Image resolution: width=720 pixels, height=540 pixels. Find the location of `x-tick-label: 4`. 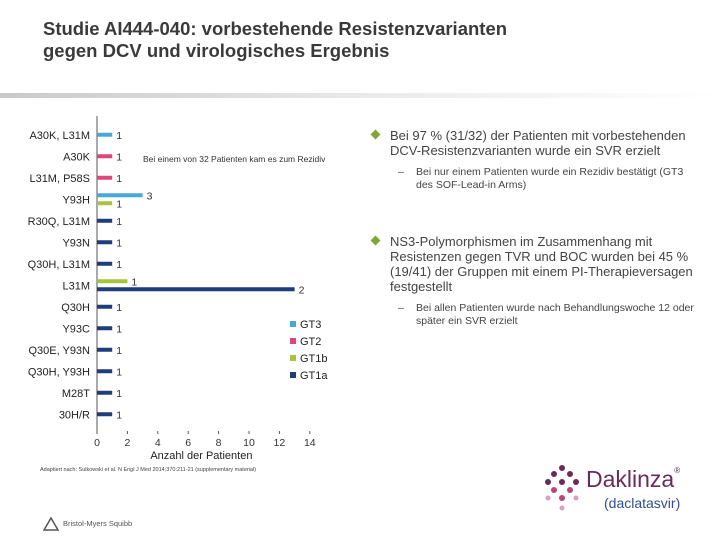

x-tick-label: 4 is located at coordinates (158, 443).